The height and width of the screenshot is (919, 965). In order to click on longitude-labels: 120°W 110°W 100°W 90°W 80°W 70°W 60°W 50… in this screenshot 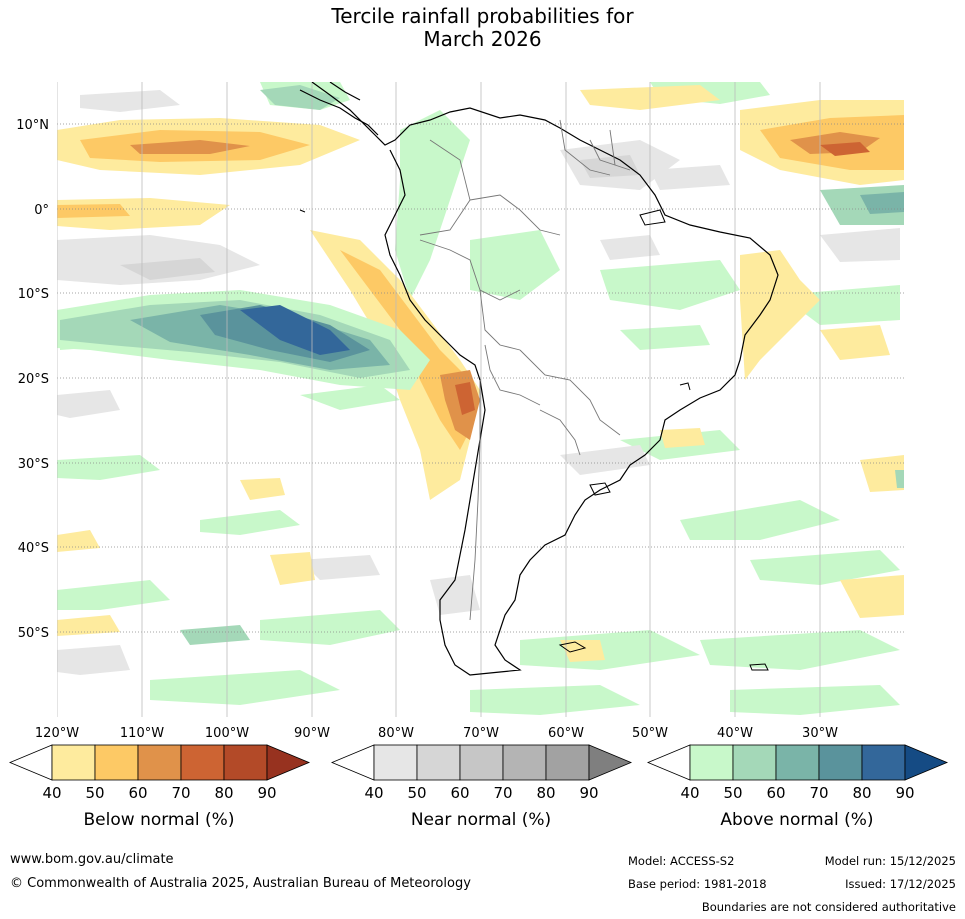, I will do `click(436, 733)`.